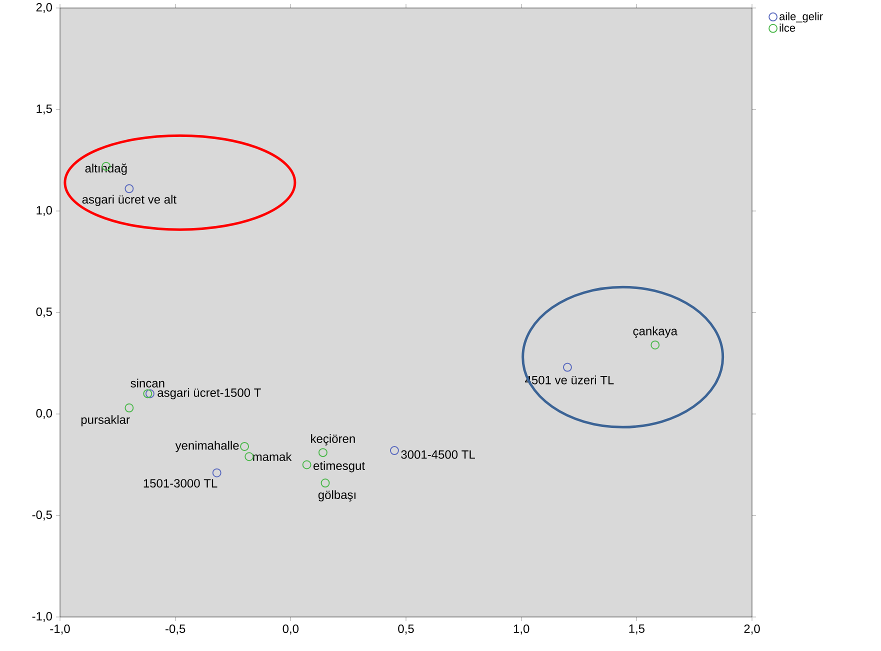 The width and height of the screenshot is (881, 651). I want to click on annotation: sincan, so click(147, 383).